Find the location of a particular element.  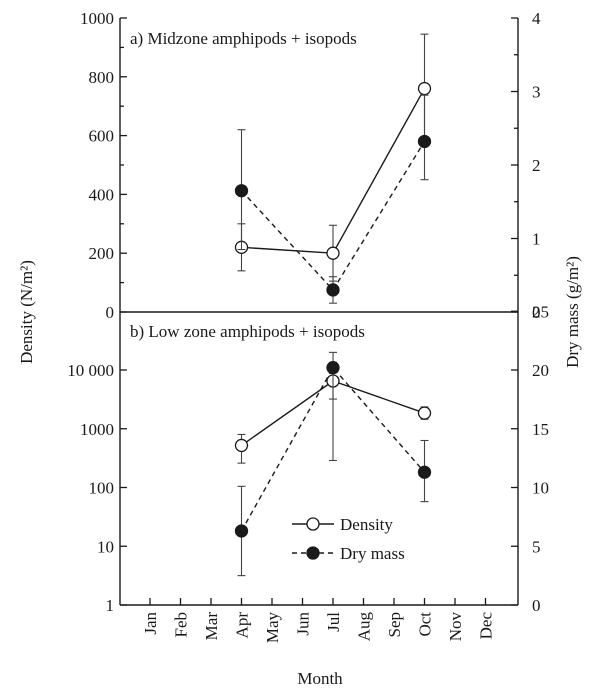

x-tick-label: Mar is located at coordinates (211, 626).